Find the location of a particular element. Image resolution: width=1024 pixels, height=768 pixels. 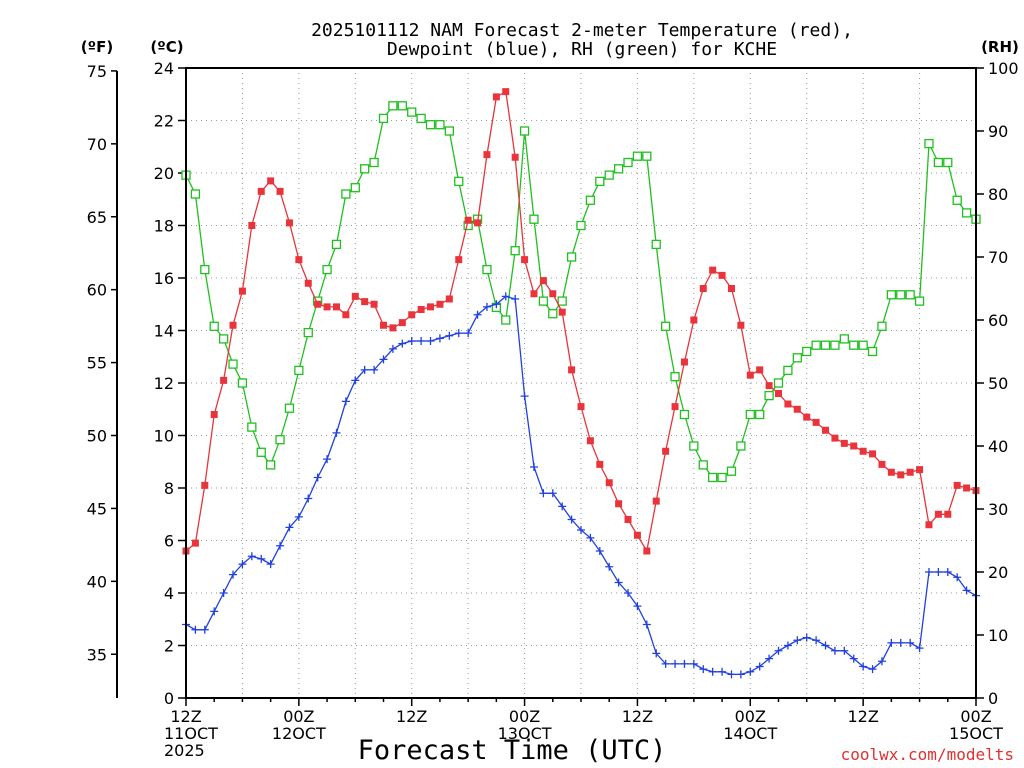

rh-axis: 0 10 20 30 40 50 60 70 80 90 100 is located at coordinates (997, 383).